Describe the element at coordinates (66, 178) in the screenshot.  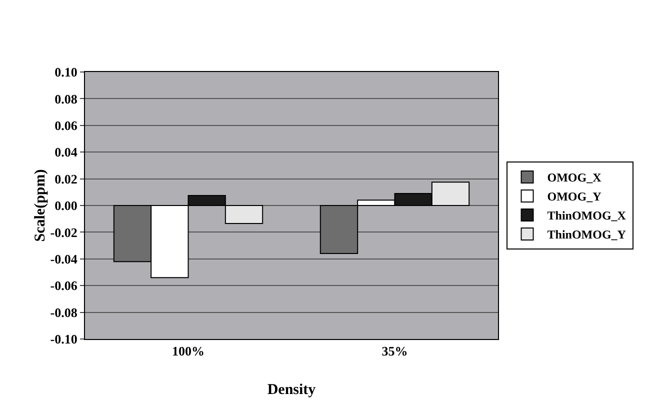
I see `y-tick-label: 0.02` at that location.